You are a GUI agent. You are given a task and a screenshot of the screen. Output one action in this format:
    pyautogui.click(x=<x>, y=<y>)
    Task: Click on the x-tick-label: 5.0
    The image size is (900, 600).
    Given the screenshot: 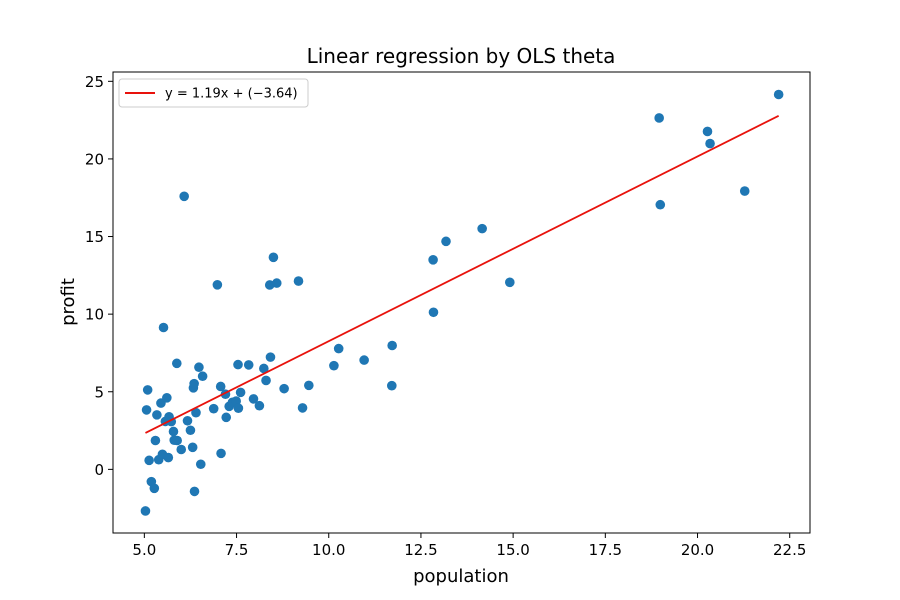 What is the action you would take?
    pyautogui.click(x=144, y=550)
    